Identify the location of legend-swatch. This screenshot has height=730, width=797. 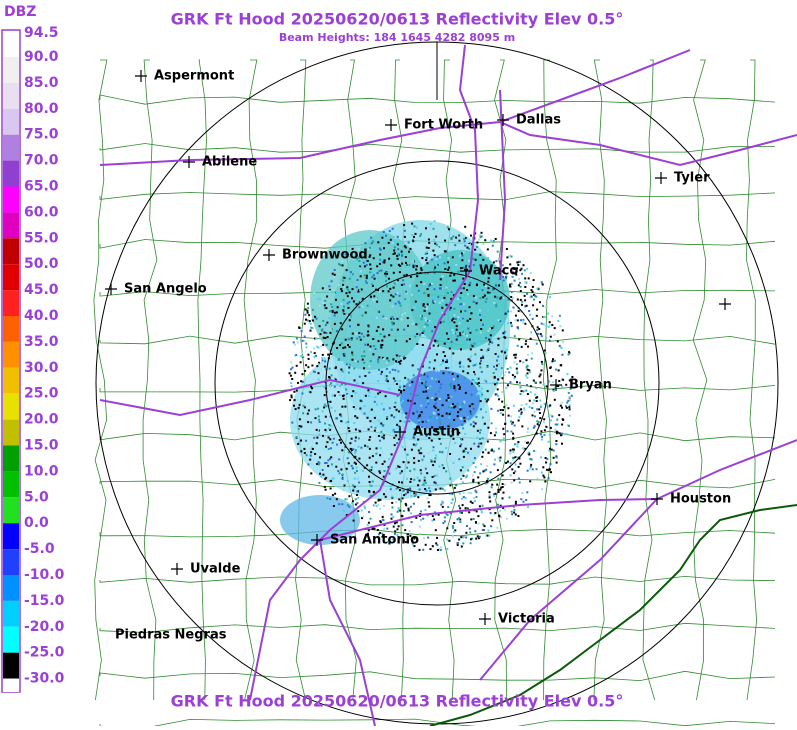
(11, 536).